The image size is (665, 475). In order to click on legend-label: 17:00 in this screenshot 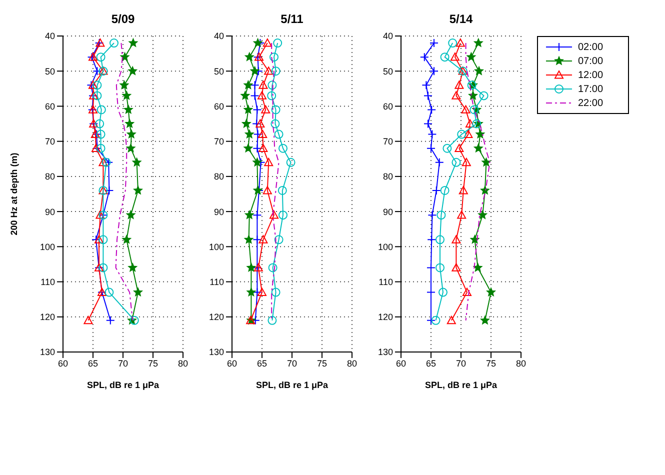, I will do `click(591, 89)`.